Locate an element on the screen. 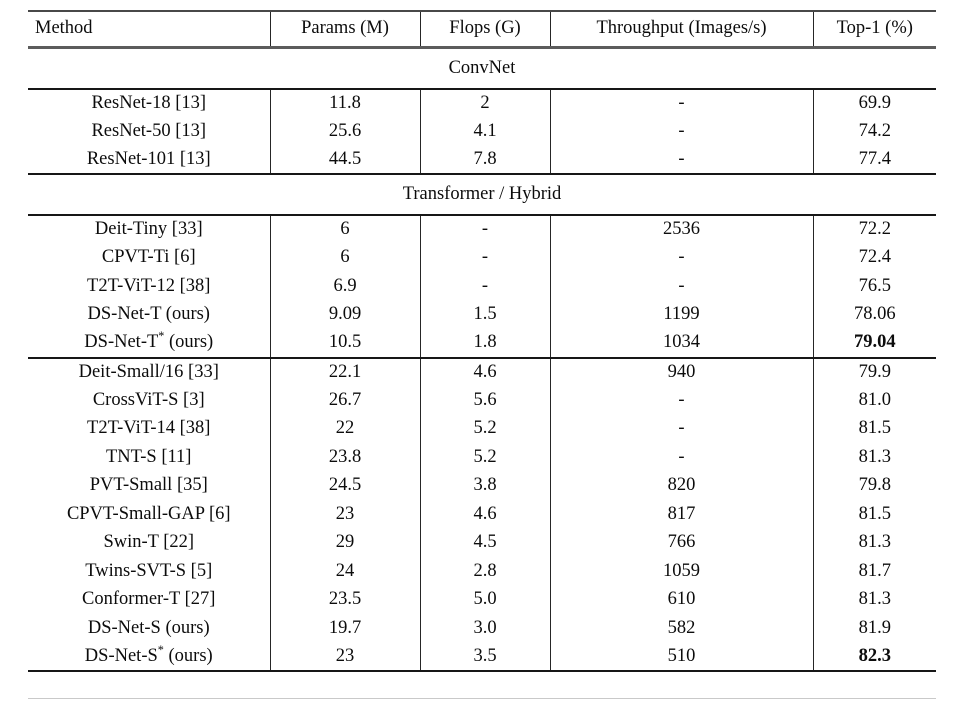 This screenshot has width=962, height=704. cell-throughput: 940 is located at coordinates (681, 371).